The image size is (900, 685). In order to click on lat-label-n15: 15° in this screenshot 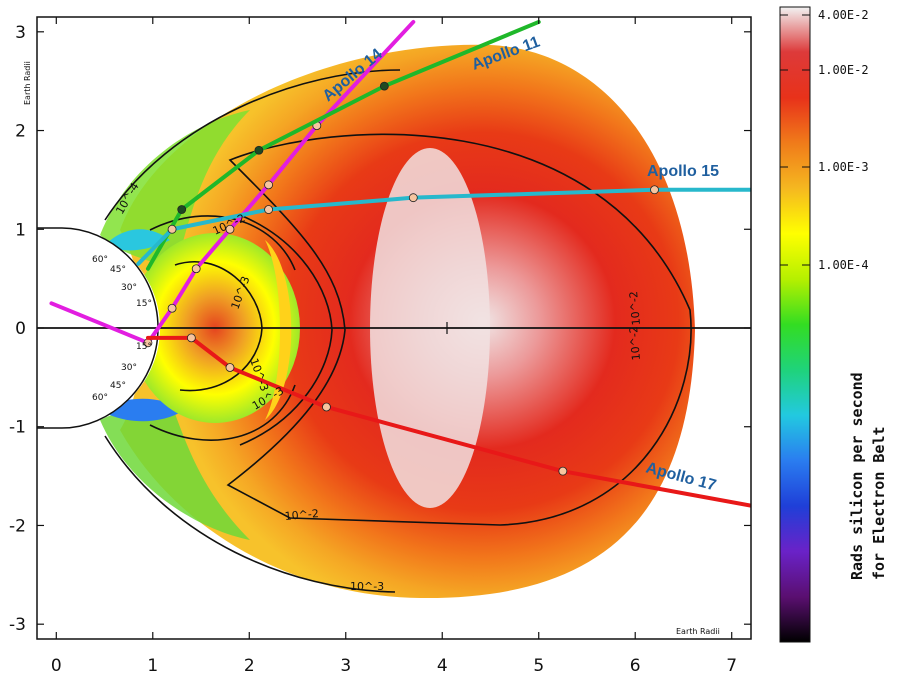, I will do `click(144, 304)`.